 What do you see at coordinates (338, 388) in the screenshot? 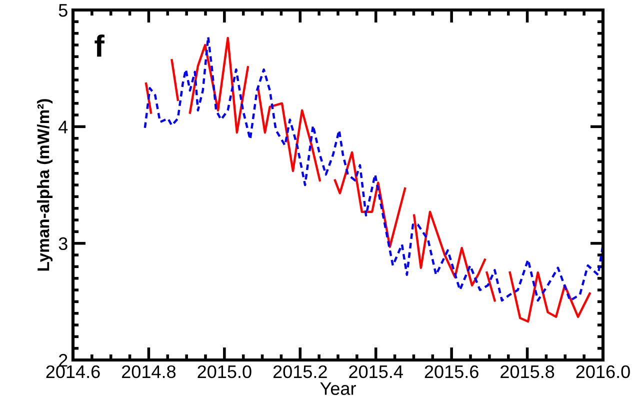
I see `x-axis-title: Year` at bounding box center [338, 388].